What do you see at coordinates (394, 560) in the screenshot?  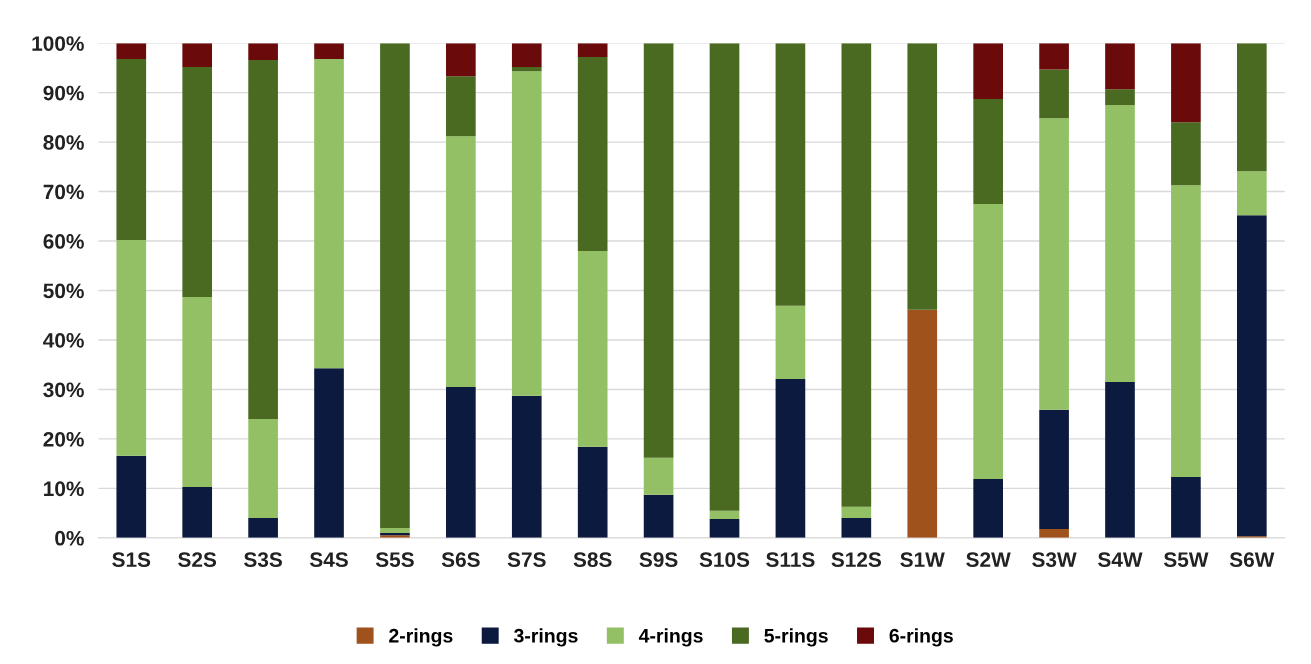 I see `x-tick-label: S5S` at bounding box center [394, 560].